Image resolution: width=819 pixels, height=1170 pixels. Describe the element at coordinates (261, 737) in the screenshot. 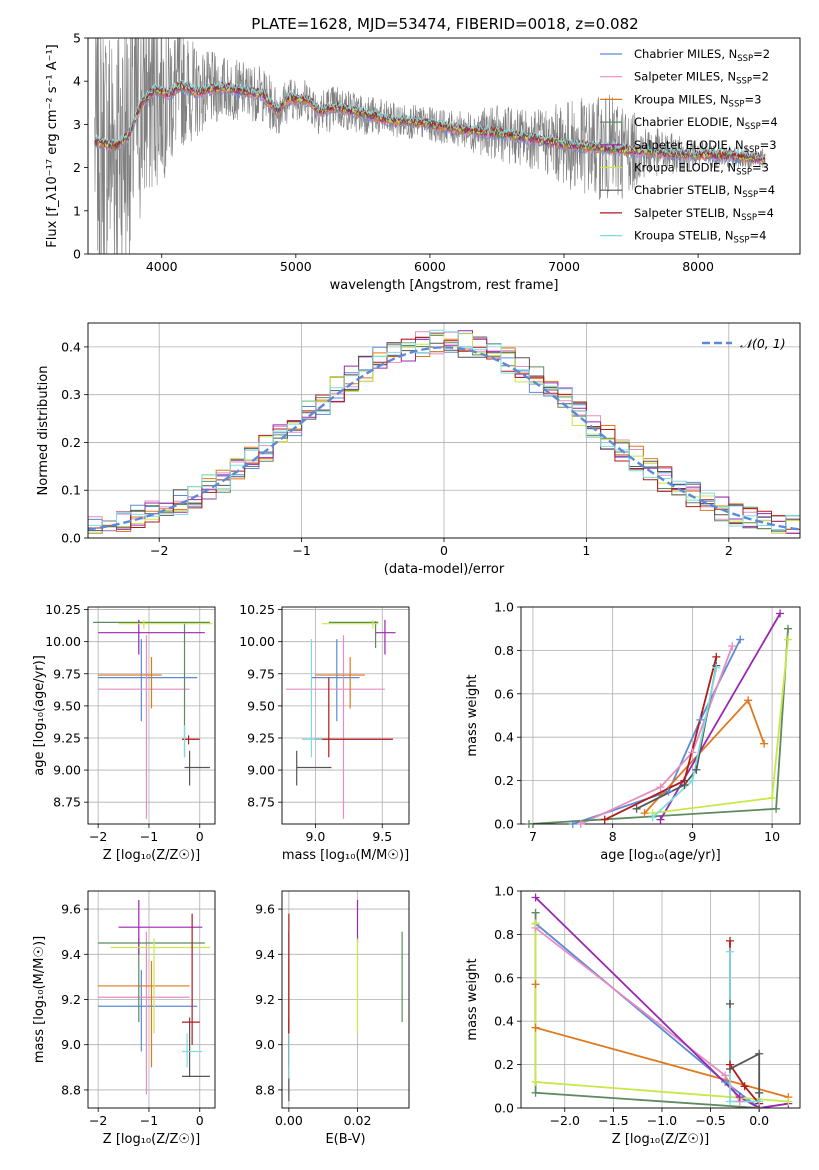

I see `y-tick-label: 9.25` at that location.